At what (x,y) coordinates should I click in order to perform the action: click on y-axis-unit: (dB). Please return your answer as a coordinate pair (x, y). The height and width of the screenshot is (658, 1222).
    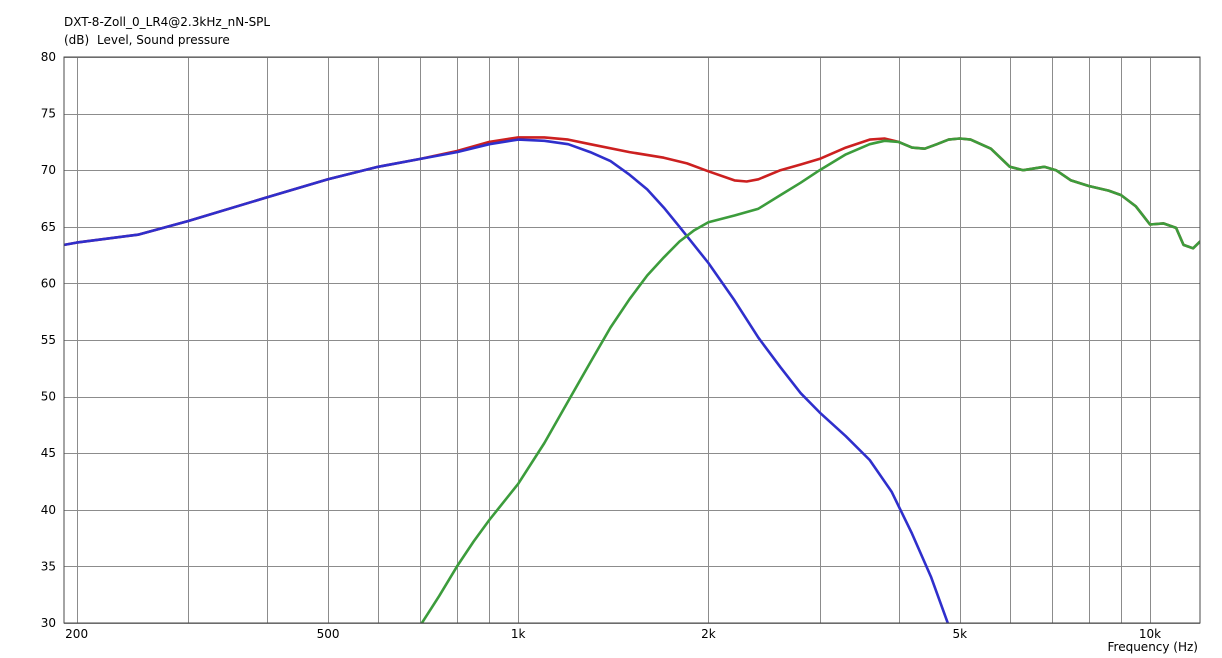
    Looking at the image, I should click on (76, 40).